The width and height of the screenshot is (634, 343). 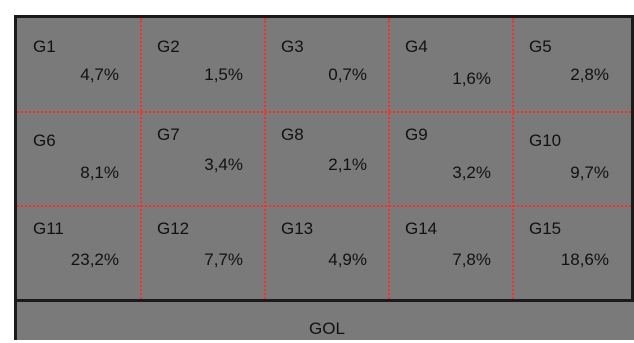 What do you see at coordinates (572, 159) in the screenshot?
I see `zone-cell-g10: G10 9,7%` at bounding box center [572, 159].